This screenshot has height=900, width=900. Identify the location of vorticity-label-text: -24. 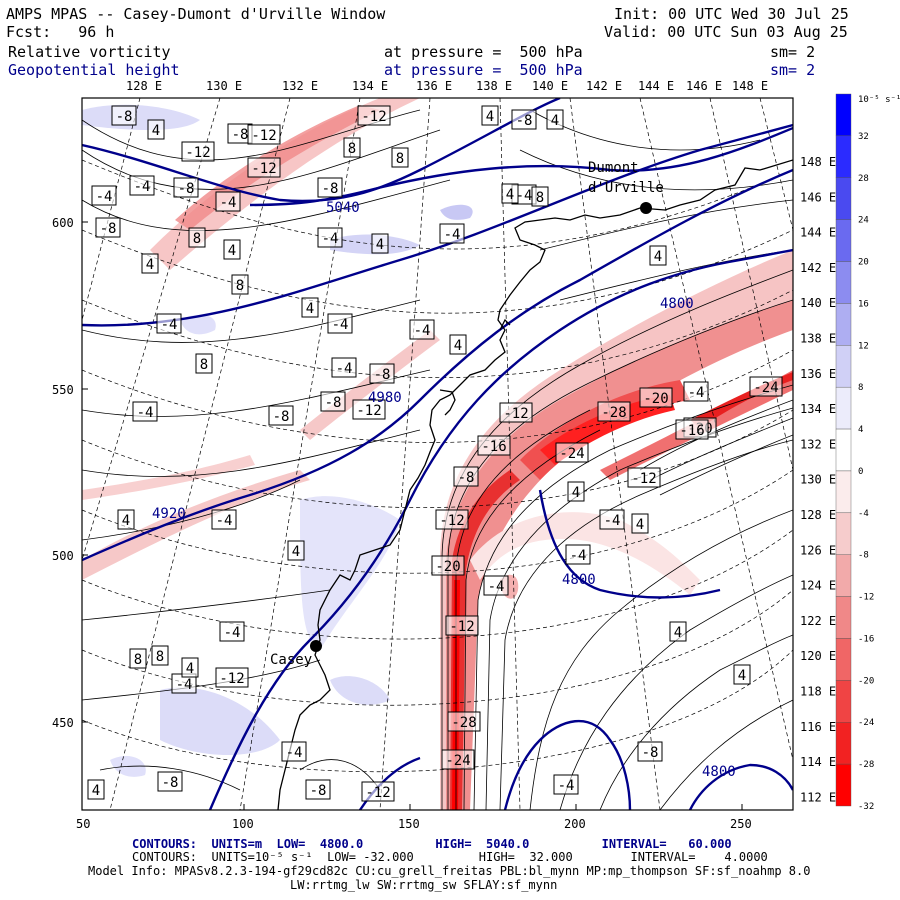
(765, 388).